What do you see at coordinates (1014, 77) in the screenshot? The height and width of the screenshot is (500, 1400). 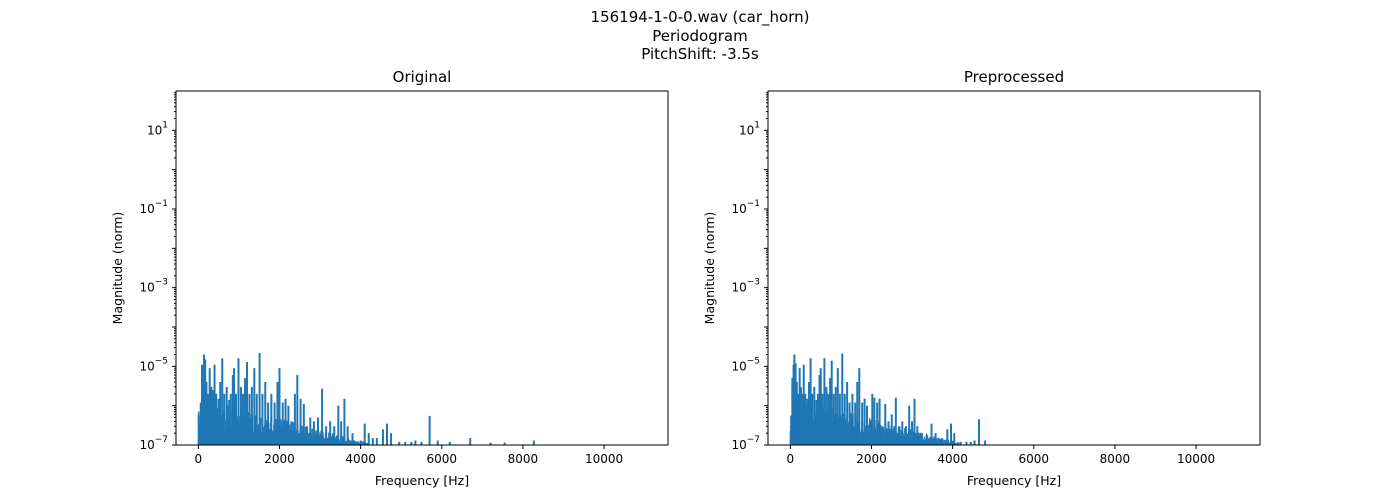 I see `subplot-title: Preprocessed` at bounding box center [1014, 77].